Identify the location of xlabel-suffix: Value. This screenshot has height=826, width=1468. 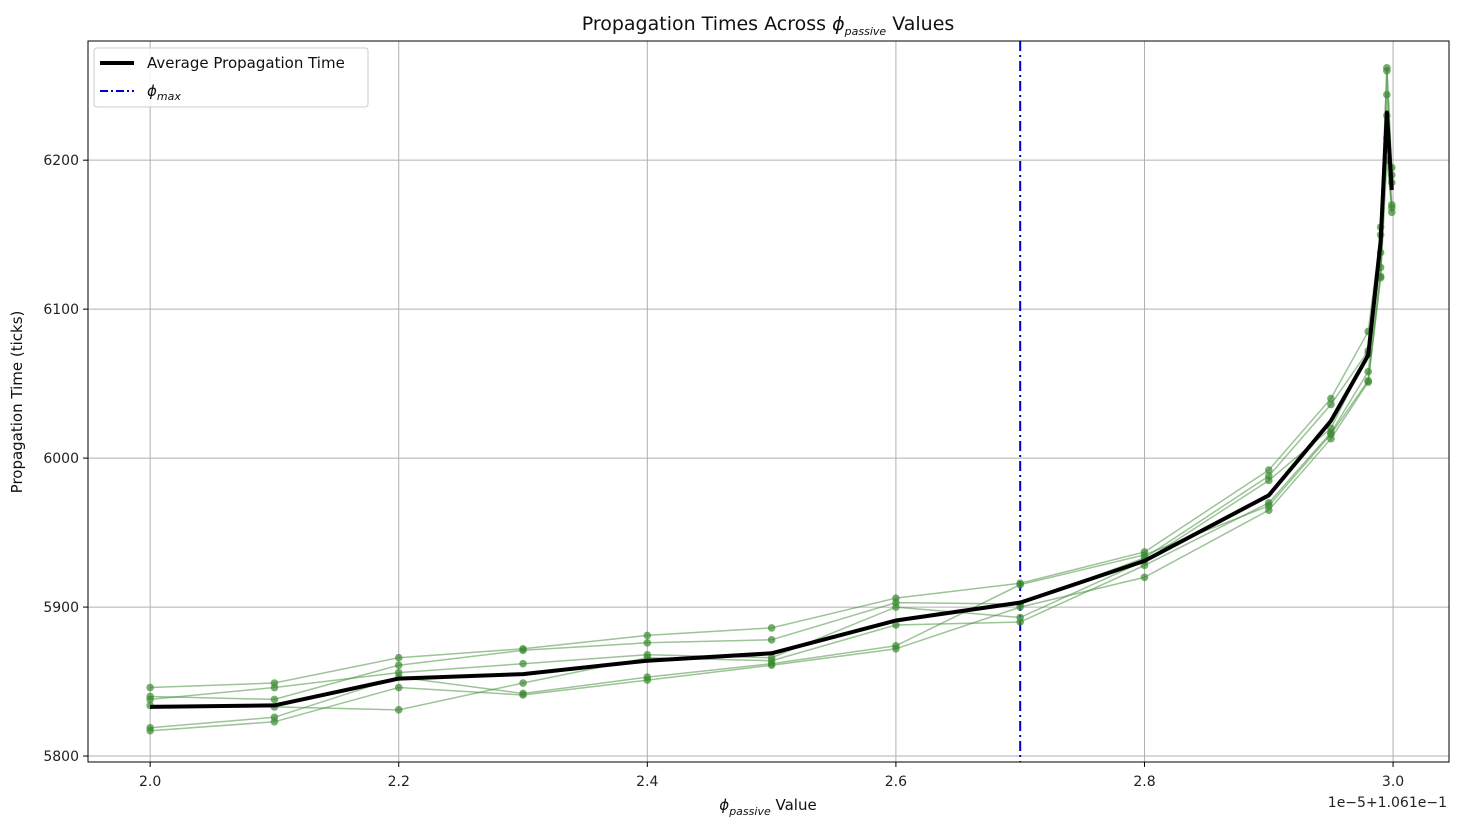
(794, 805).